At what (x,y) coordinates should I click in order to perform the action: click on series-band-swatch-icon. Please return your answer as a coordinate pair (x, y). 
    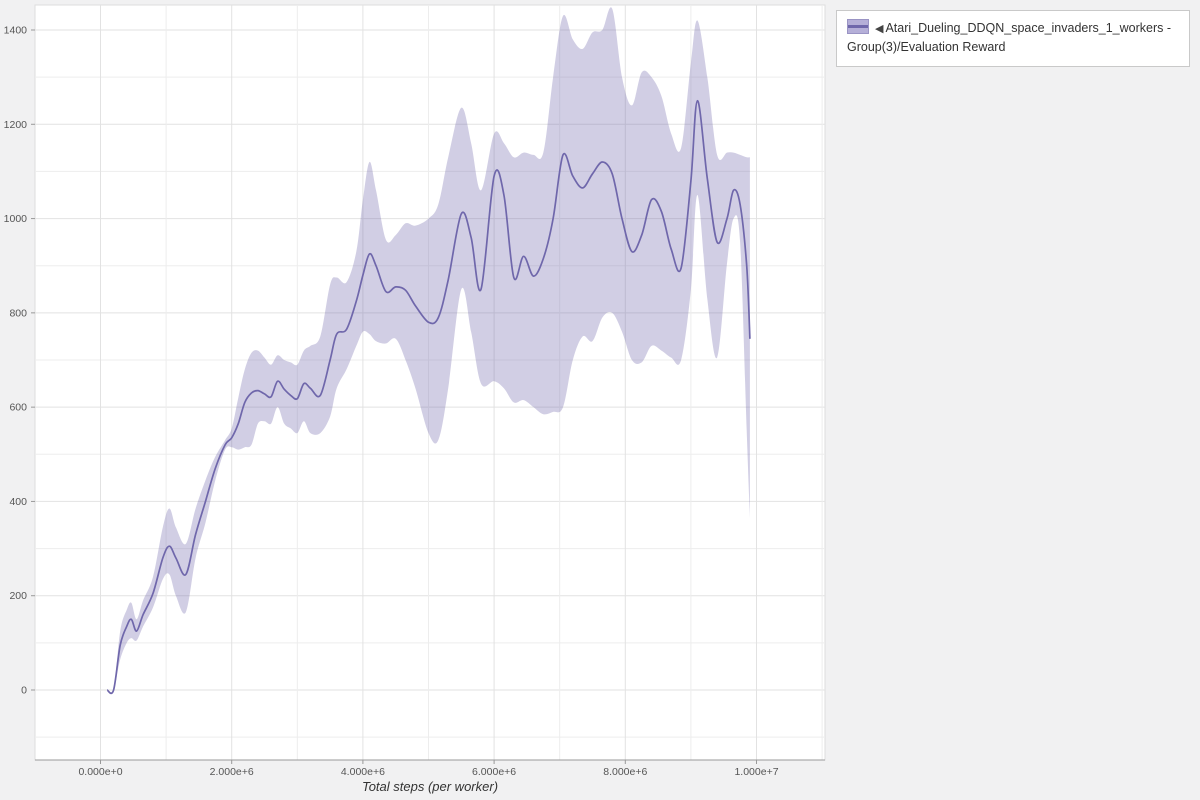
    Looking at the image, I should click on (858, 26).